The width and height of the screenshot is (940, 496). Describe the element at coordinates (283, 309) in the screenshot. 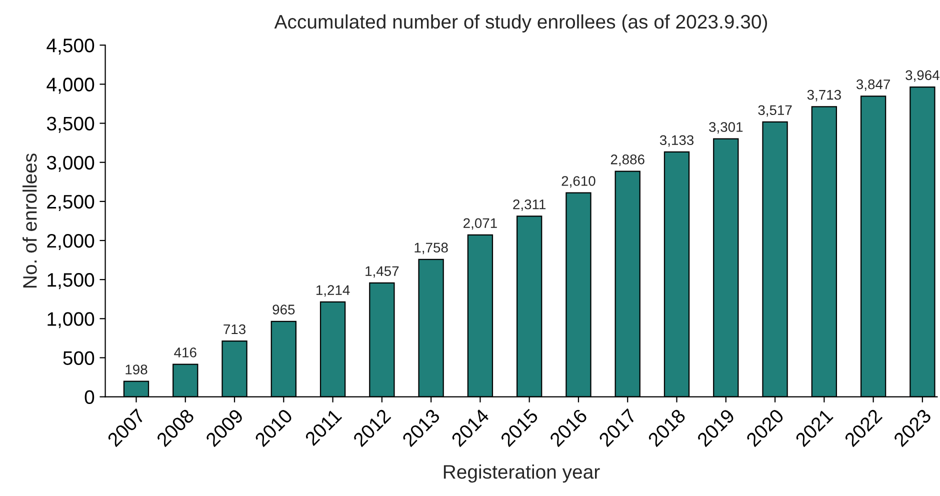

I see `data-label: 965` at that location.